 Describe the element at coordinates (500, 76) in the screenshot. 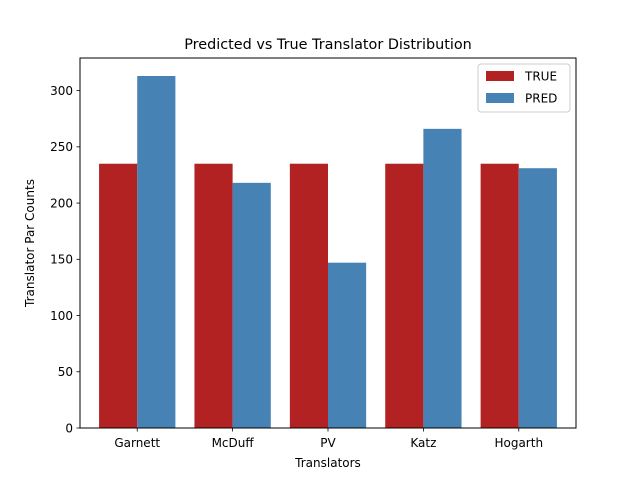

I see `legend-swatch-true` at that location.